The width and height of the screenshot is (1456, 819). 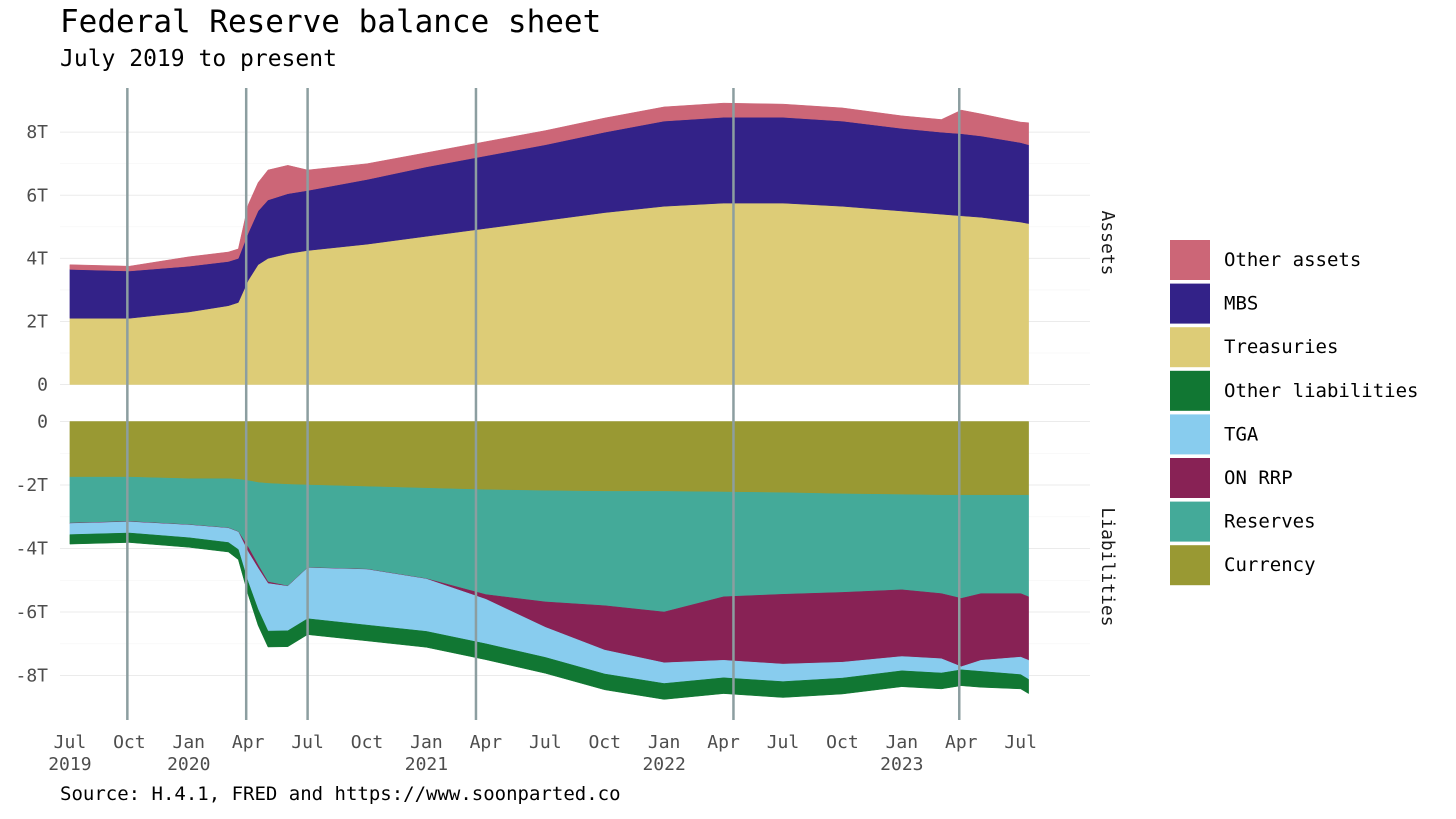 I want to click on strip-label-liabilities: Liabilities, so click(x=1107, y=566).